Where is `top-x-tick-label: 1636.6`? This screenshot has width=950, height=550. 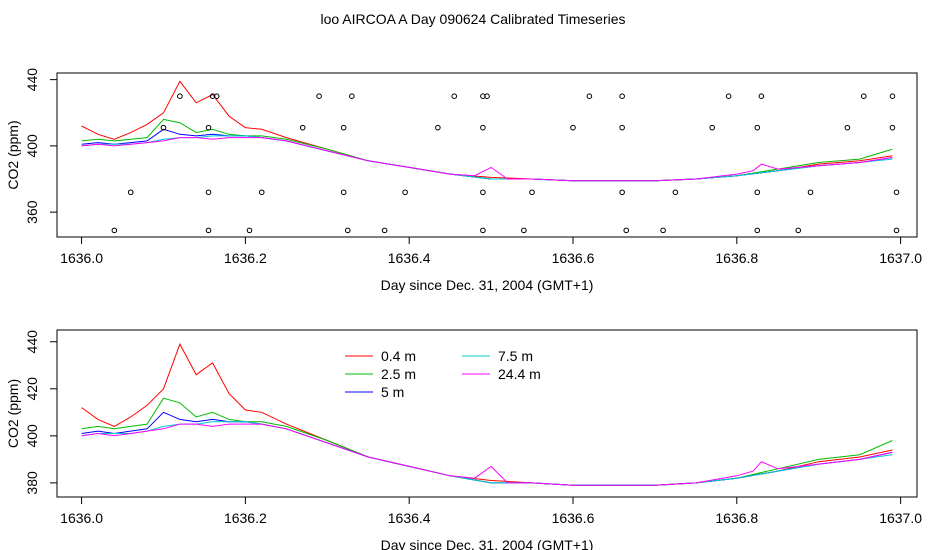 top-x-tick-label: 1636.6 is located at coordinates (573, 258).